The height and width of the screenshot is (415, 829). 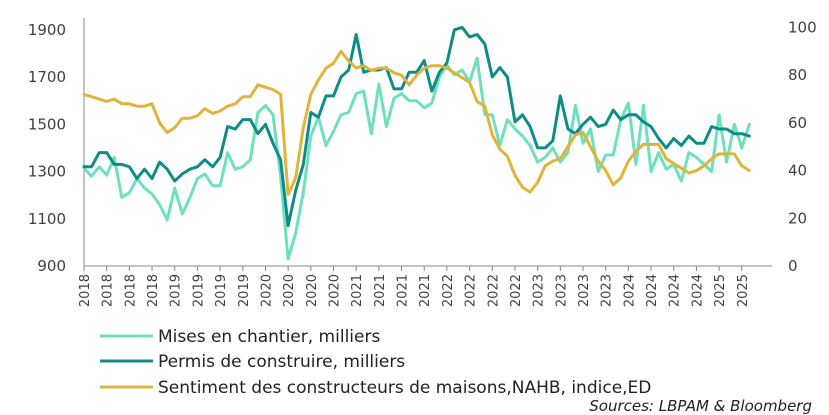 I want to click on left-tick-label: 1700, so click(x=47, y=77).